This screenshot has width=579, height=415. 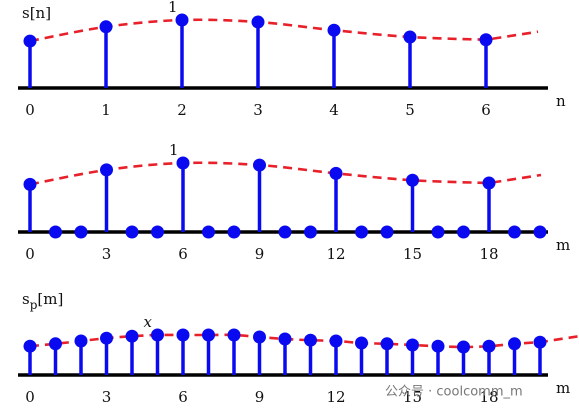 I want to click on label-sub: p, so click(x=34, y=305).